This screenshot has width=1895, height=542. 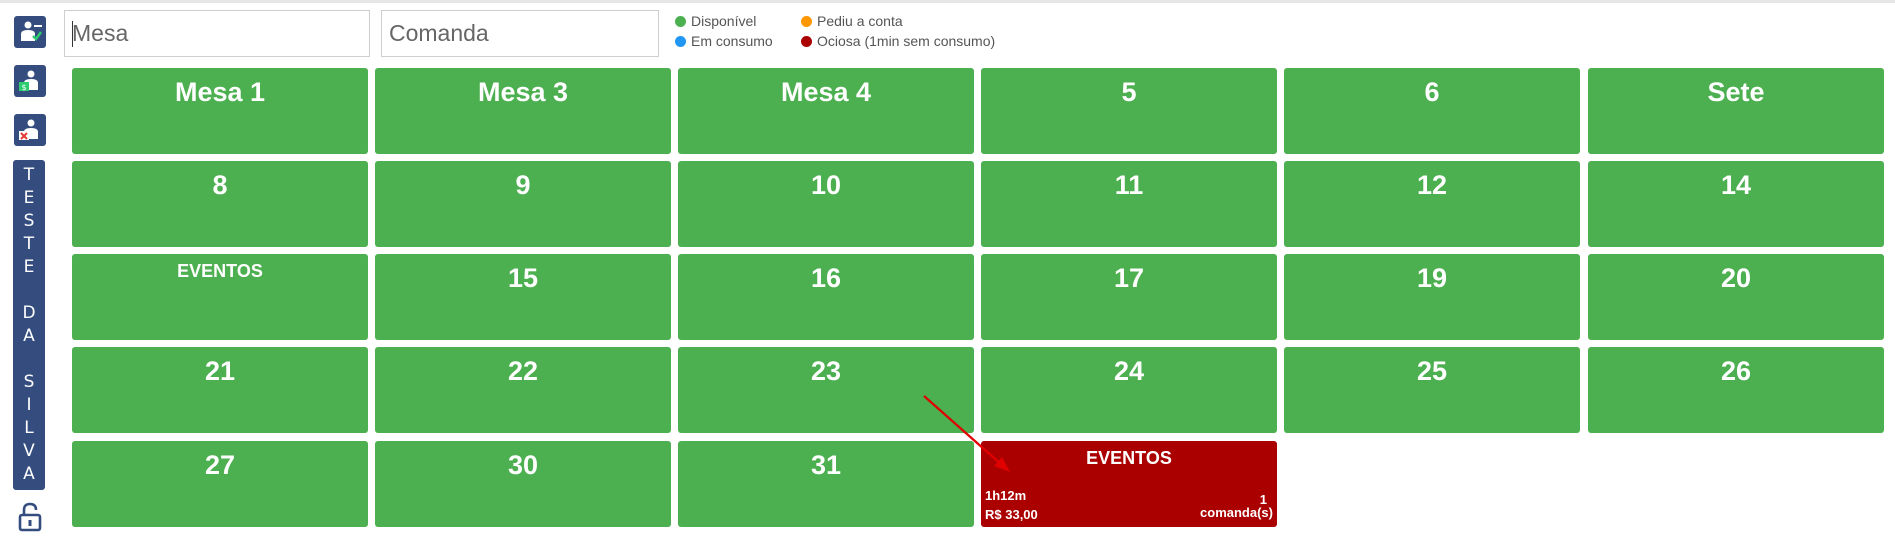 What do you see at coordinates (826, 484) in the screenshot?
I see `table-tile: 31` at bounding box center [826, 484].